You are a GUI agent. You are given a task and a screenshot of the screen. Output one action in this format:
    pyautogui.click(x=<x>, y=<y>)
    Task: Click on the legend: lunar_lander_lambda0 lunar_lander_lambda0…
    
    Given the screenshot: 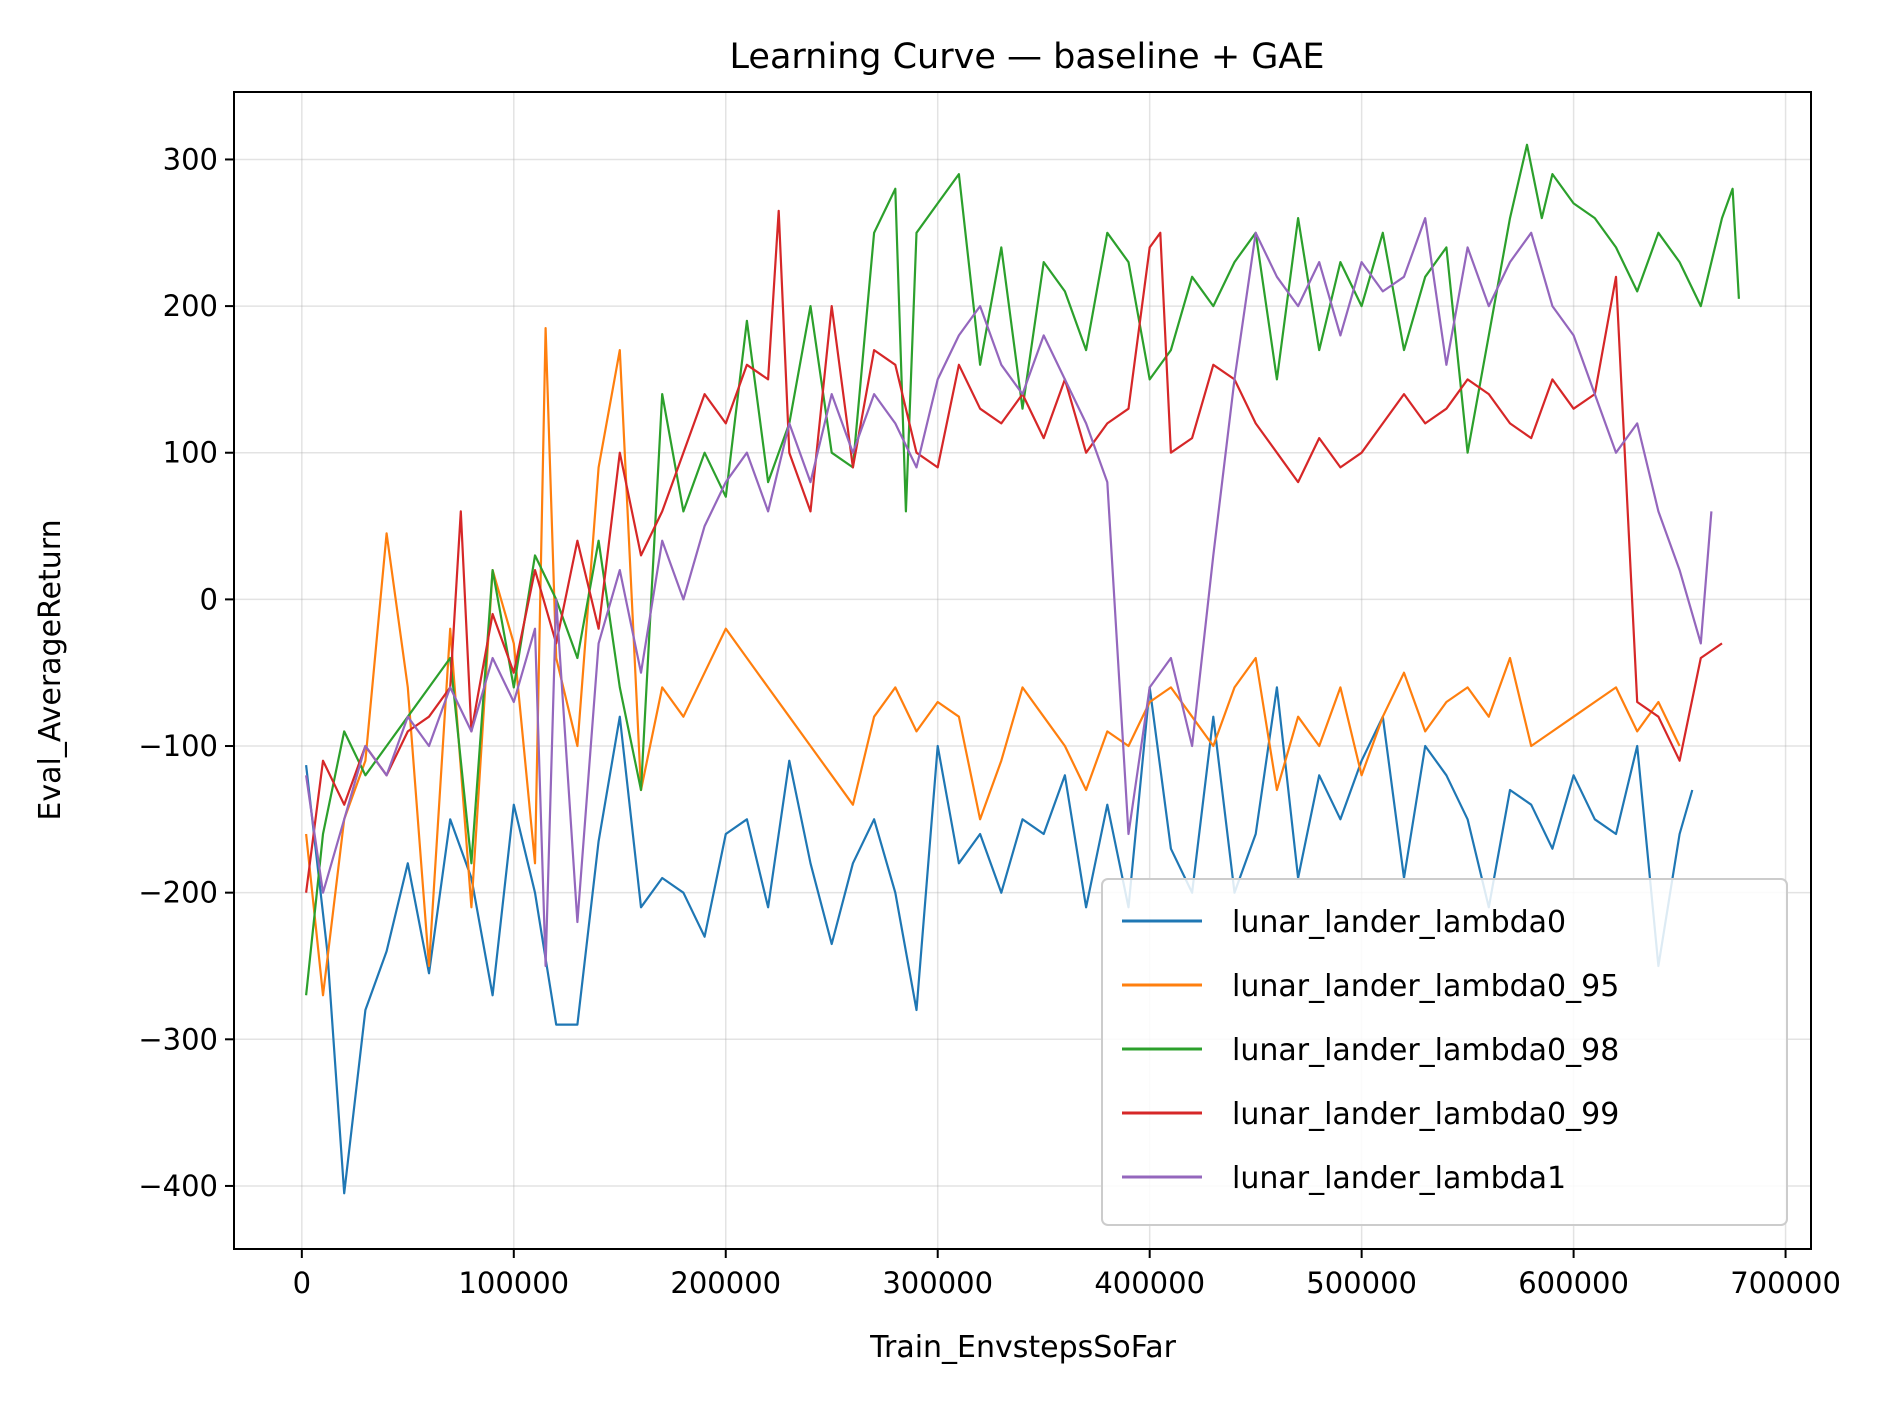 What is the action you would take?
    pyautogui.click(x=1444, y=1052)
    